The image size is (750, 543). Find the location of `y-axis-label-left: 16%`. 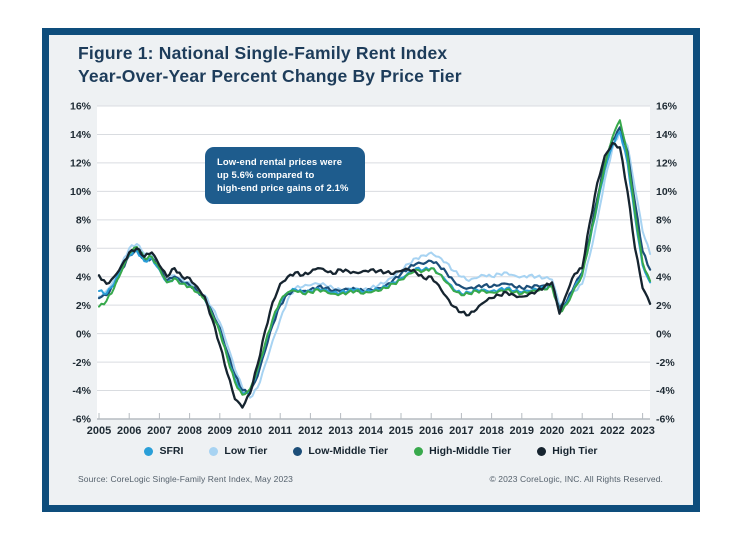

y-axis-label-left: 16% is located at coordinates (81, 107).